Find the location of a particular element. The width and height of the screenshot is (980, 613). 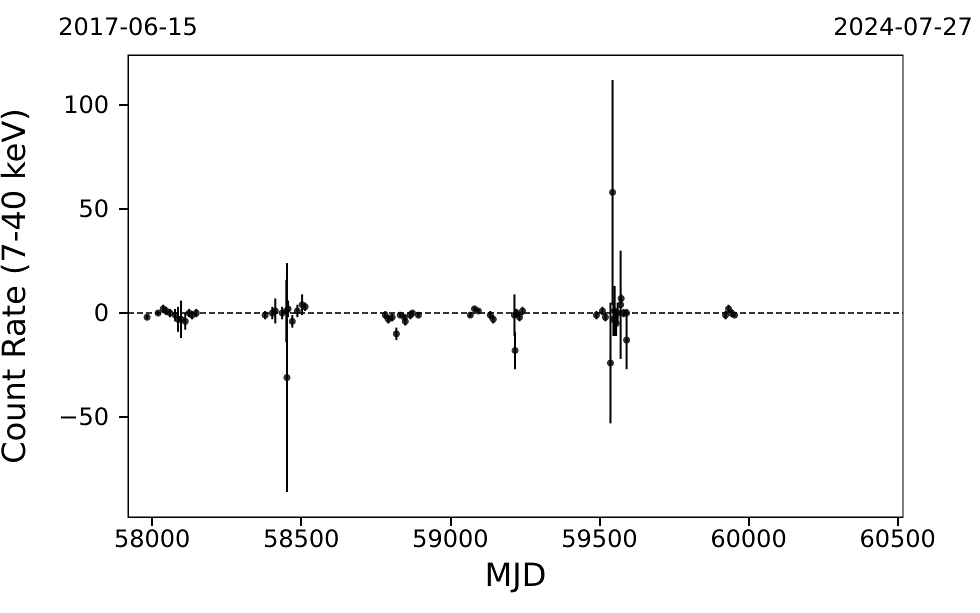

y-axis-title: Count Rate (7-40 keV) is located at coordinates (16, 286).